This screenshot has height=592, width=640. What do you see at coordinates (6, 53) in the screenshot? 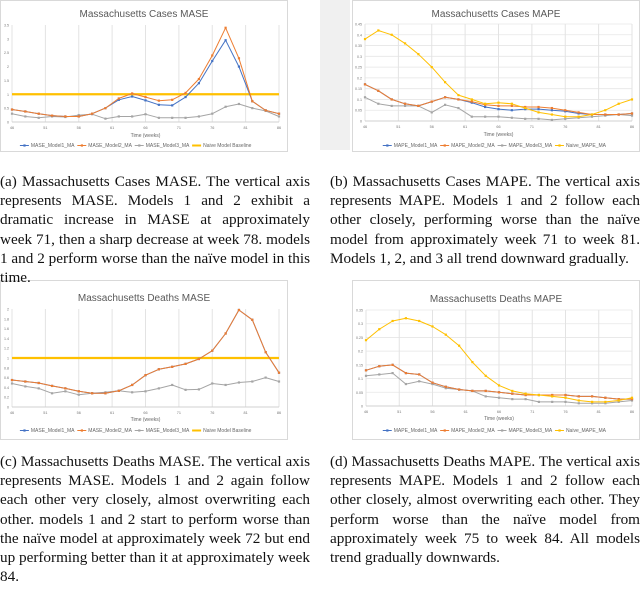
I see `y-tick-label: 2.5` at bounding box center [6, 53].